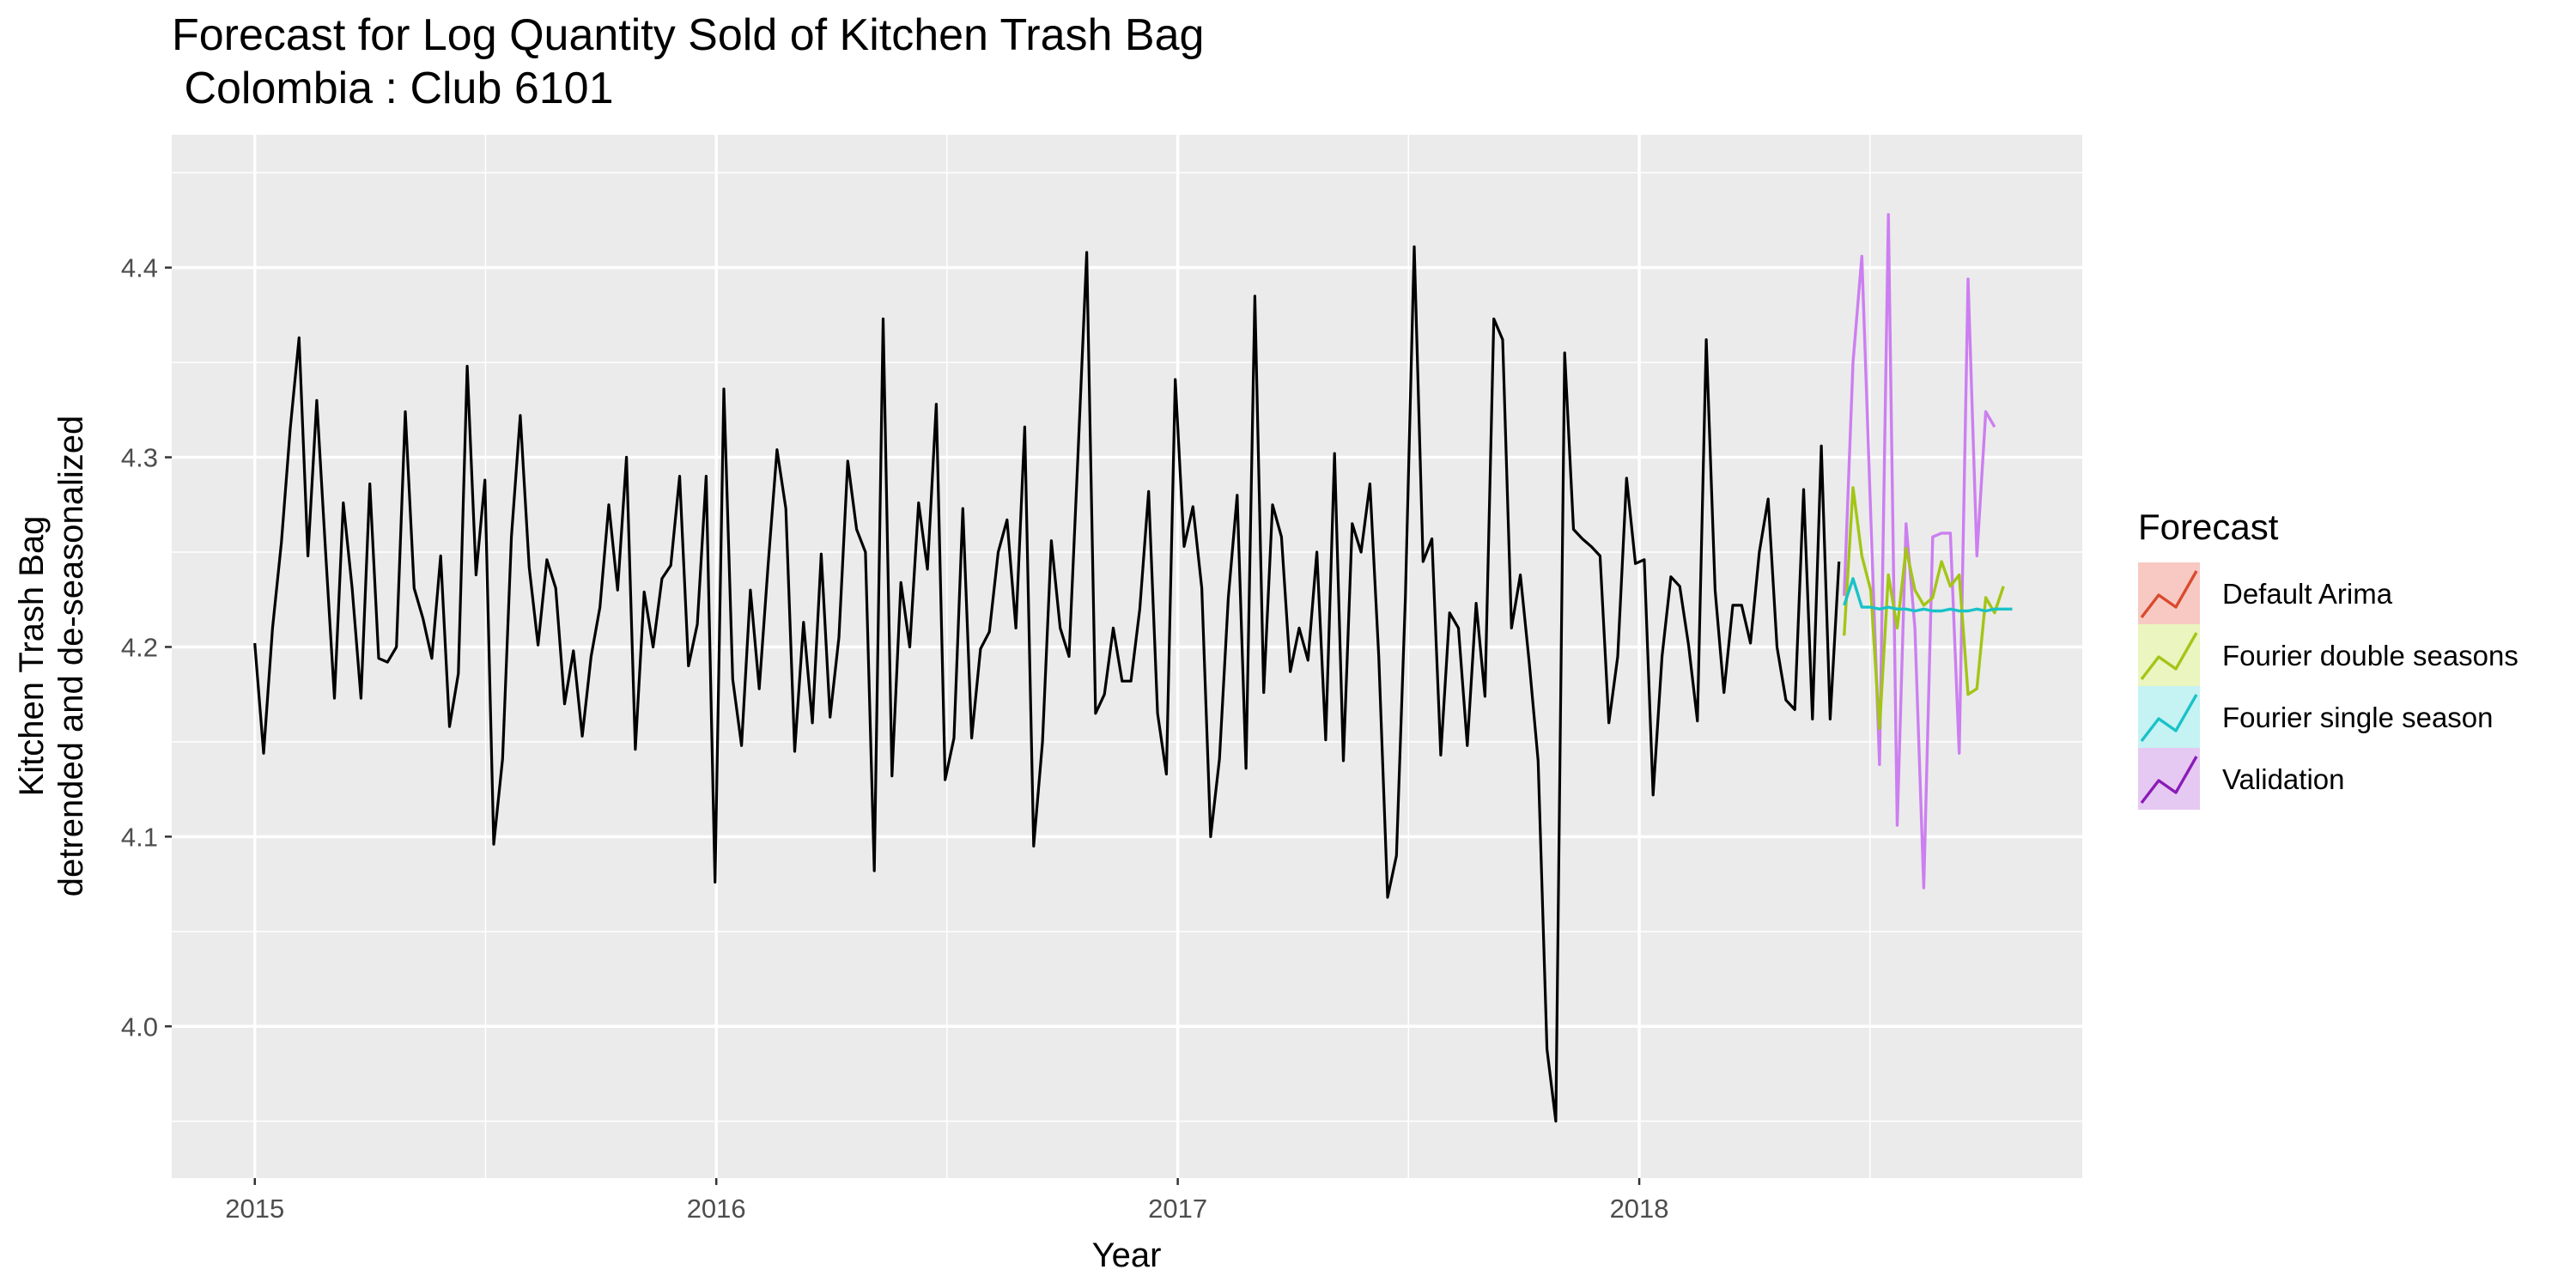 The height and width of the screenshot is (1288, 2576). I want to click on y-tick-label: 4.4, so click(139, 268).